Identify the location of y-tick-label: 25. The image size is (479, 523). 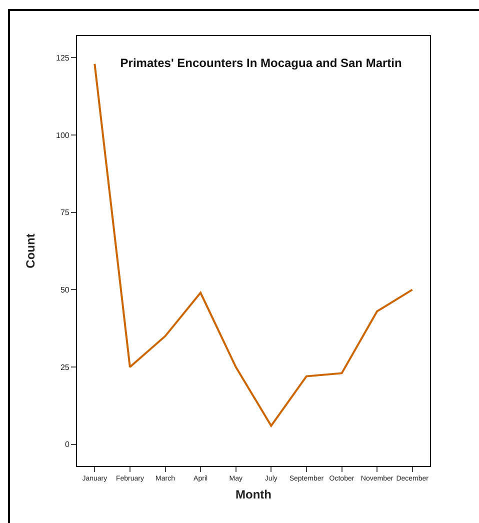
(65, 367).